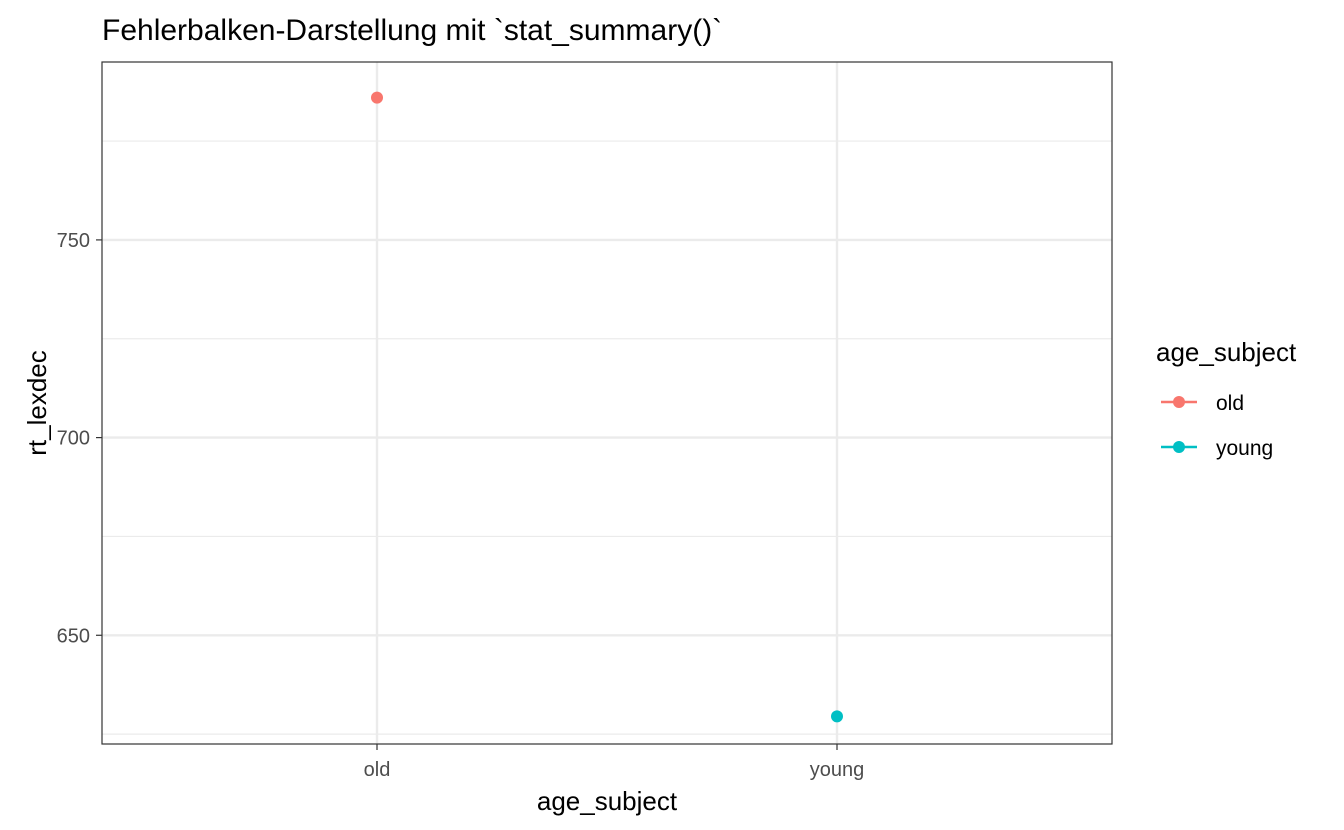 The height and width of the screenshot is (830, 1344). I want to click on legend-label-old: old, so click(1230, 403).